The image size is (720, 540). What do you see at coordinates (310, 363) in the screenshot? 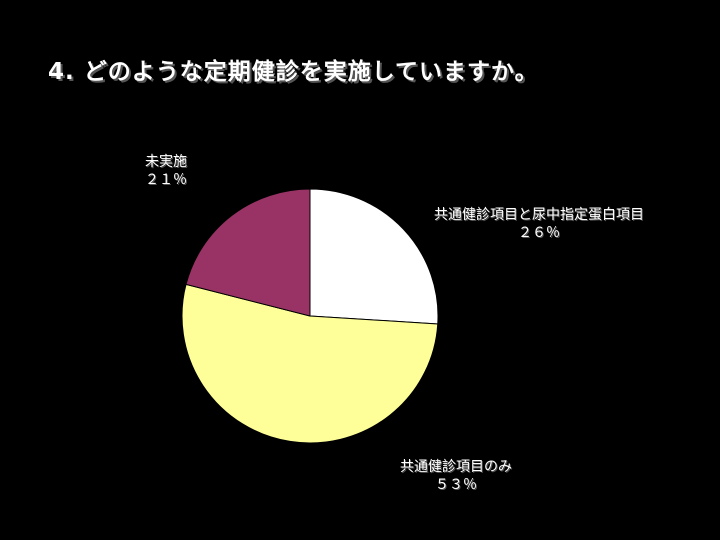
I see `pie-slice-common-only` at bounding box center [310, 363].